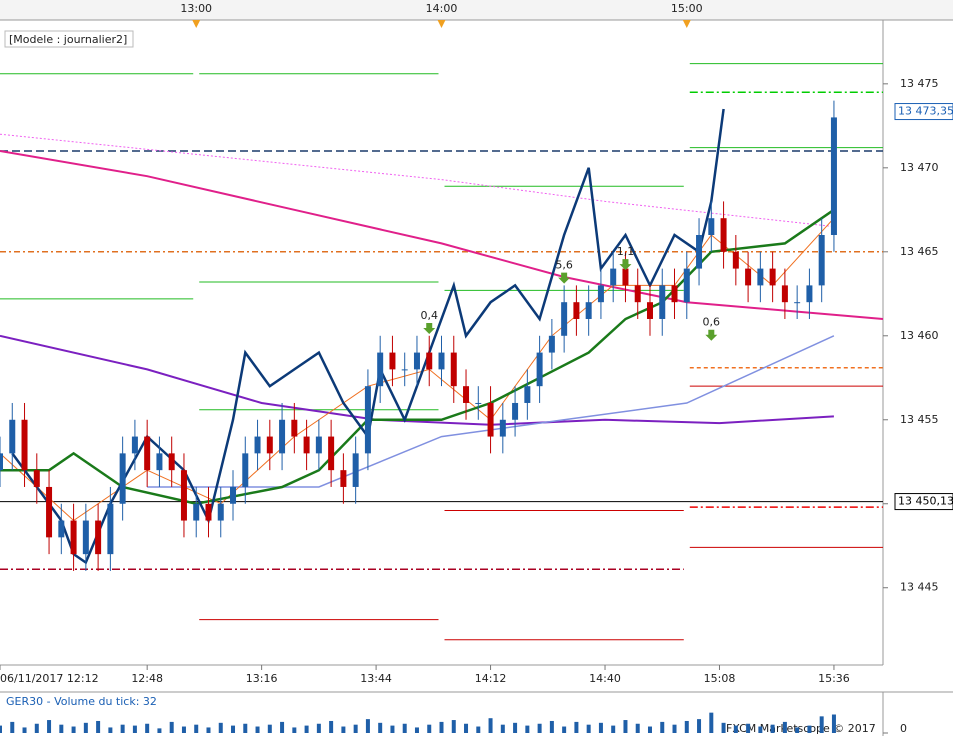 The height and width of the screenshot is (736, 953). What do you see at coordinates (564, 265) in the screenshot?
I see `annotation-text: 5,6` at bounding box center [564, 265].